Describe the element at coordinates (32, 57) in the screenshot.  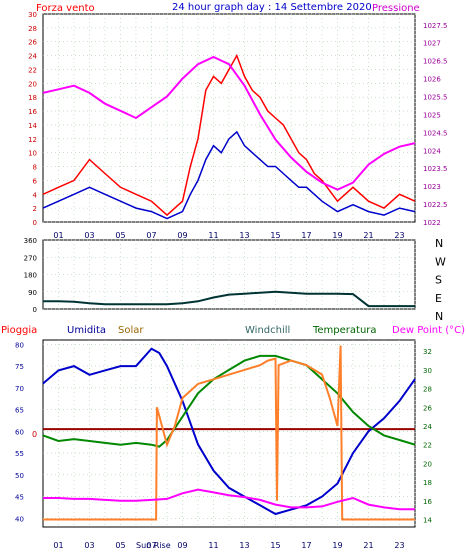
I see `wind-tick-label: 24` at that location.